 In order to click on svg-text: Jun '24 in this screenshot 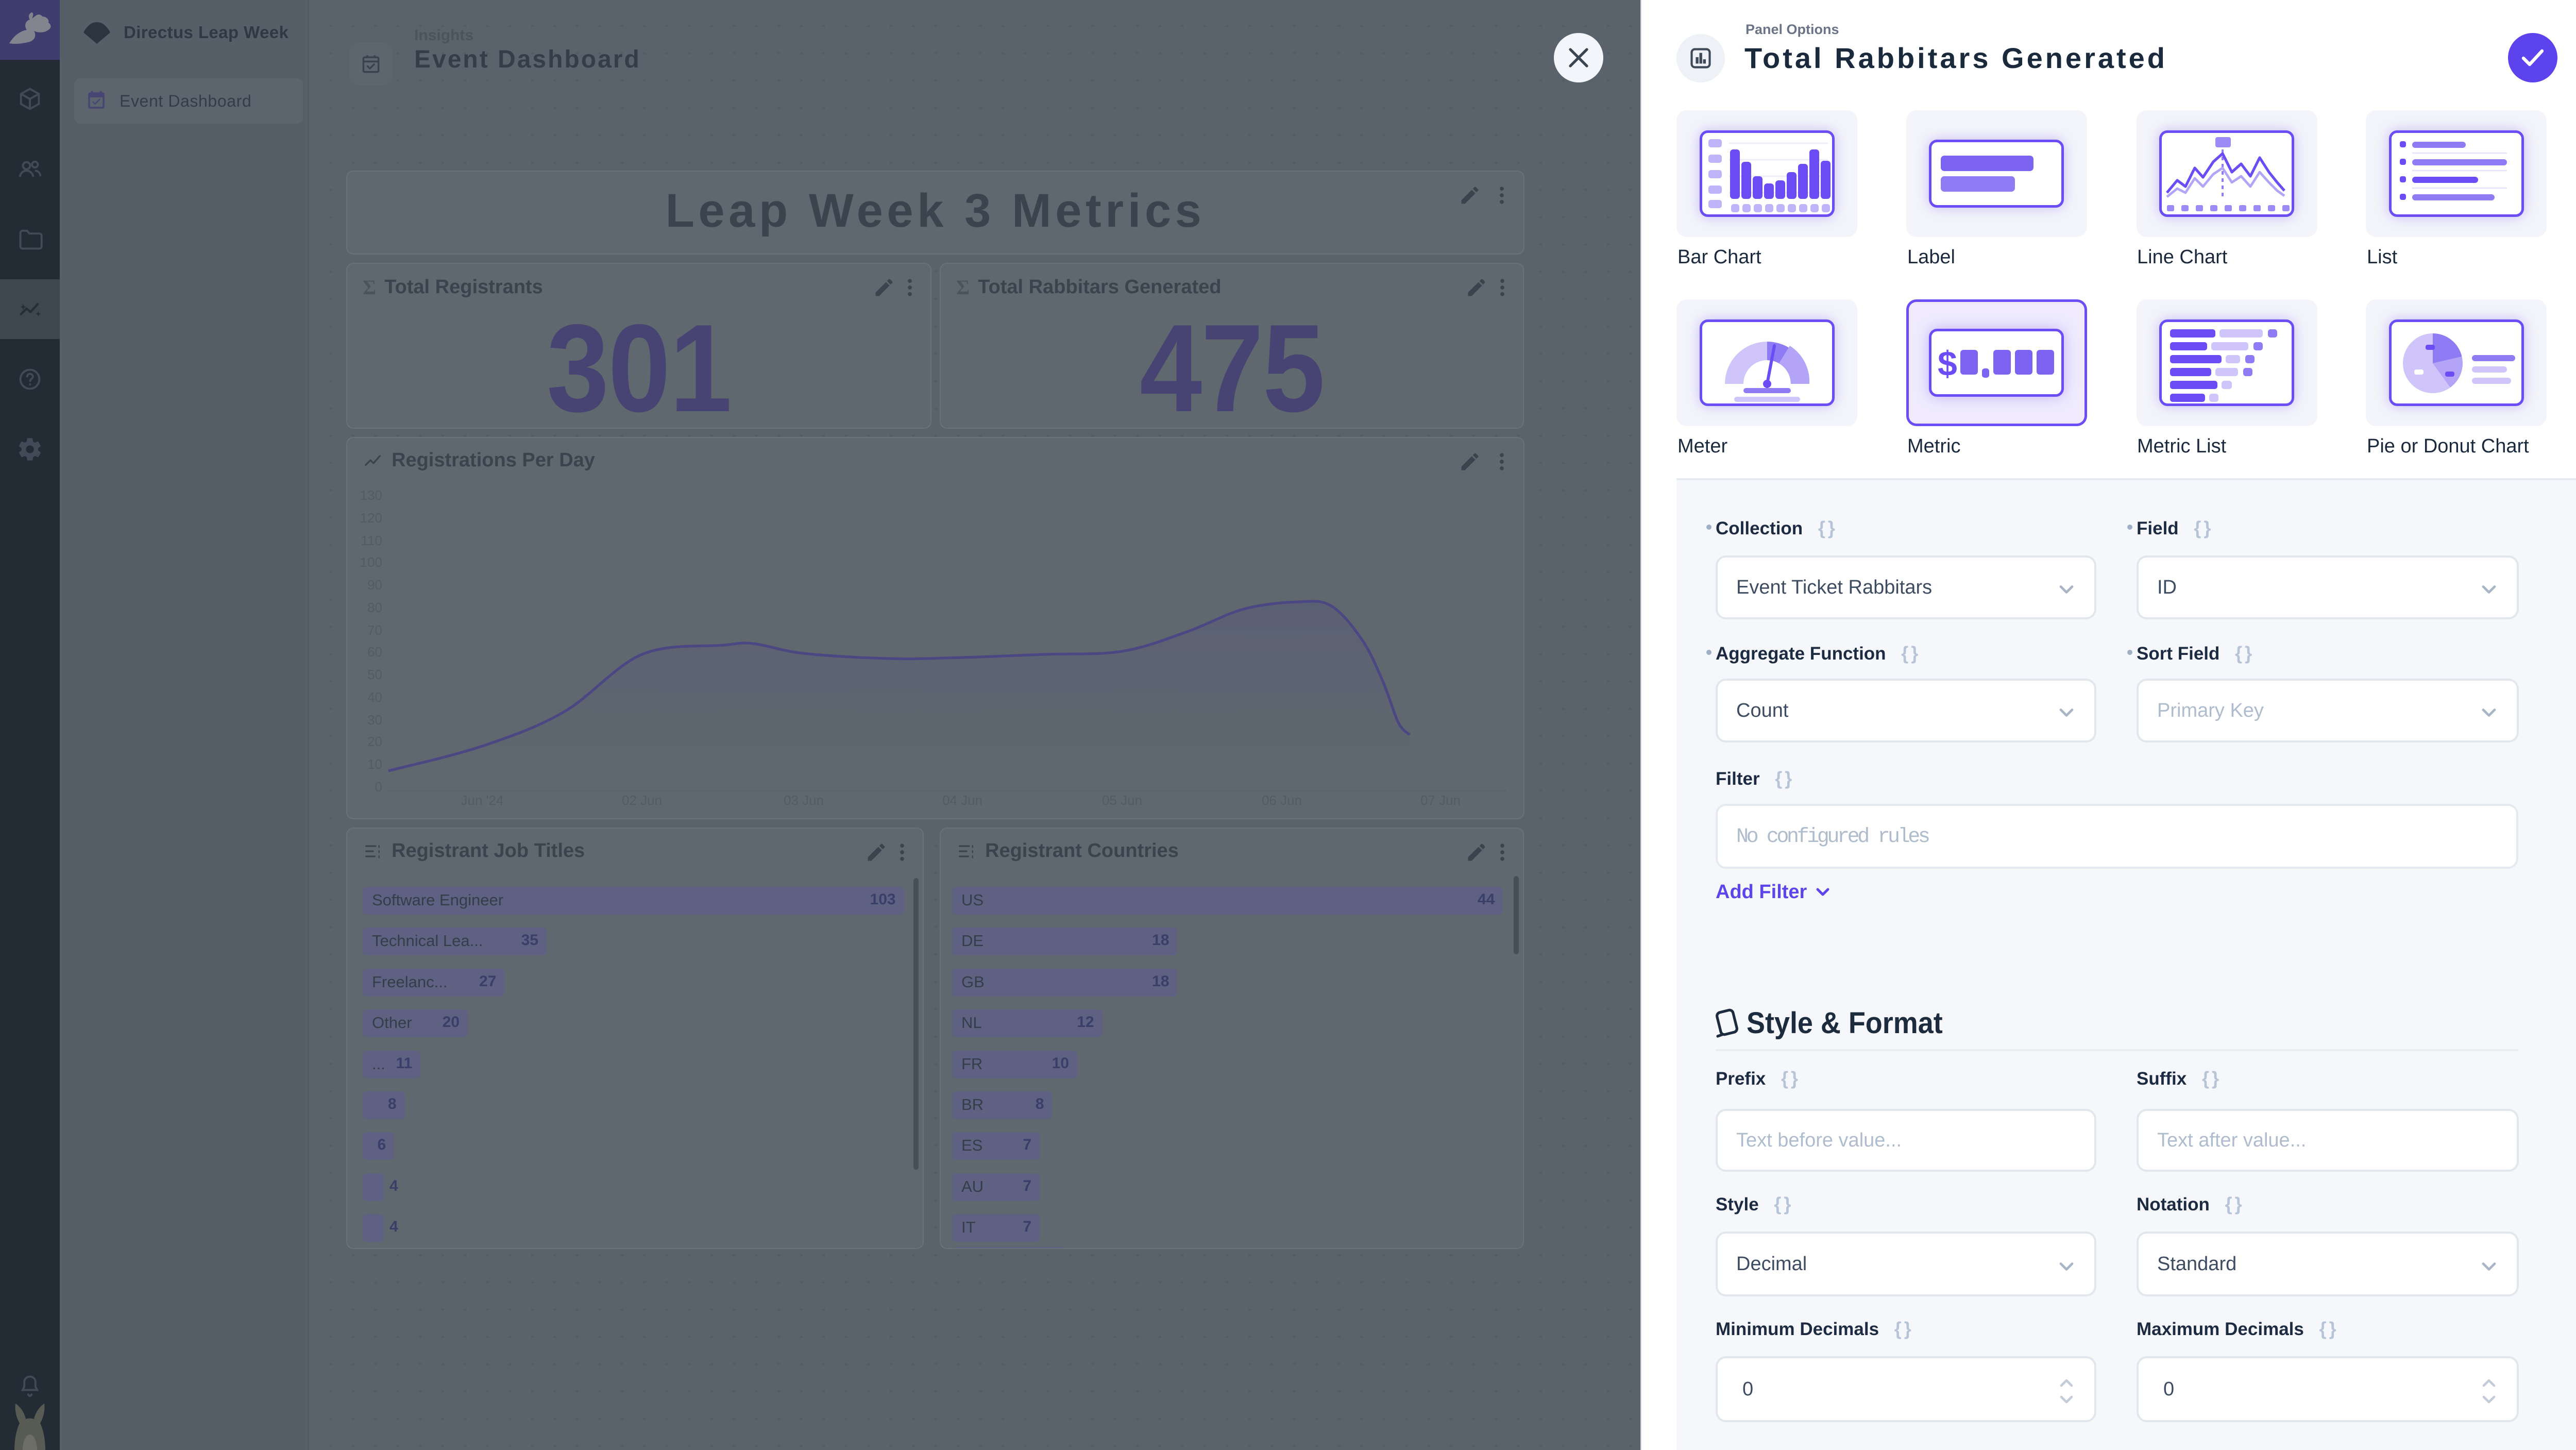, I will do `click(482, 801)`.